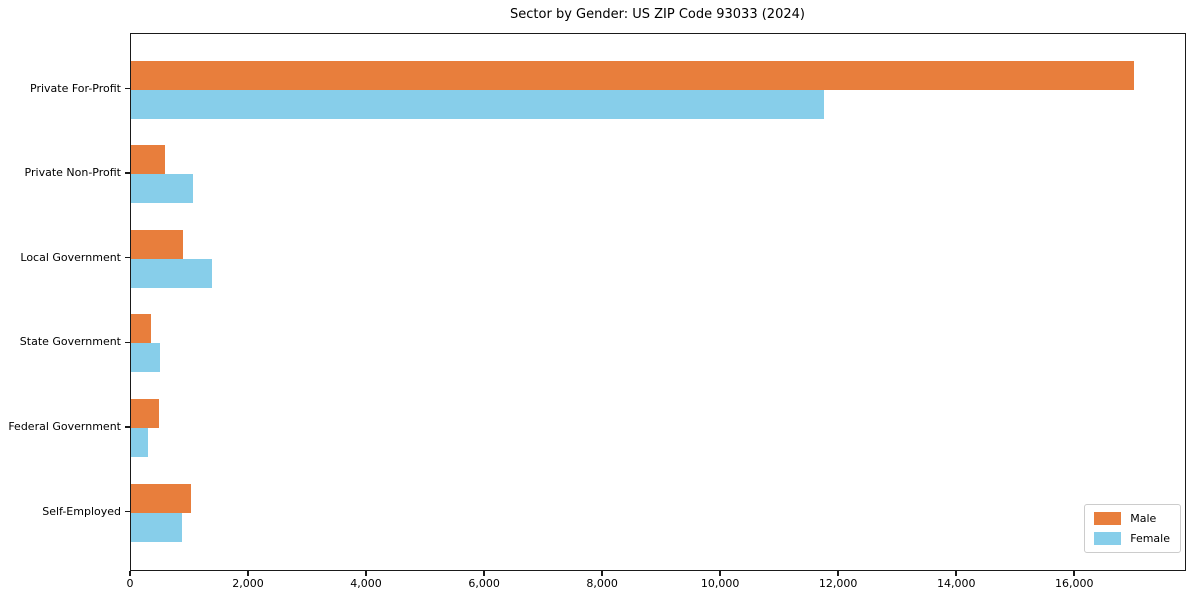 This screenshot has width=1200, height=600. What do you see at coordinates (75, 88) in the screenshot?
I see `y-tick-label: Private For-Profit` at bounding box center [75, 88].